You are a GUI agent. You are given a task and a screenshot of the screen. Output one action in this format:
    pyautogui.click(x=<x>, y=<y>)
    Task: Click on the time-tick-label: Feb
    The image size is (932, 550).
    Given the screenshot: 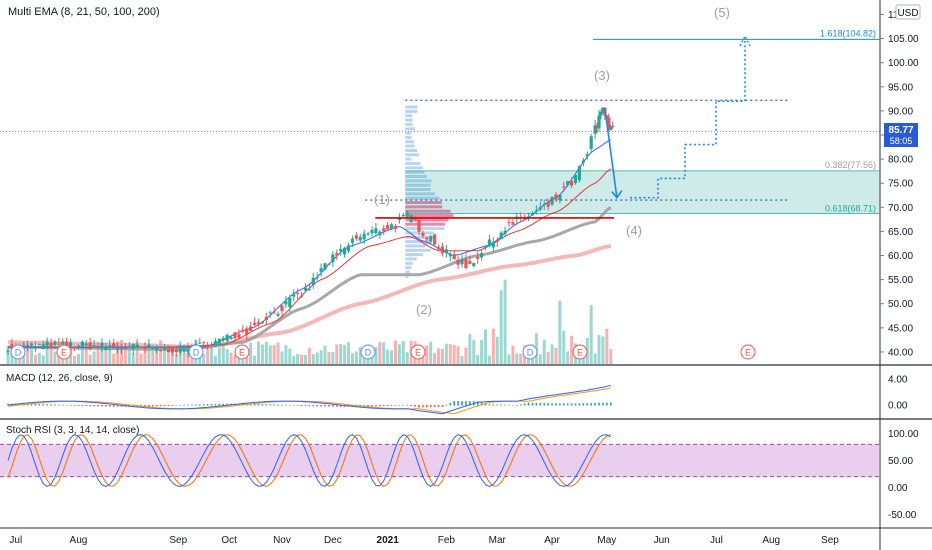 What is the action you would take?
    pyautogui.click(x=447, y=540)
    